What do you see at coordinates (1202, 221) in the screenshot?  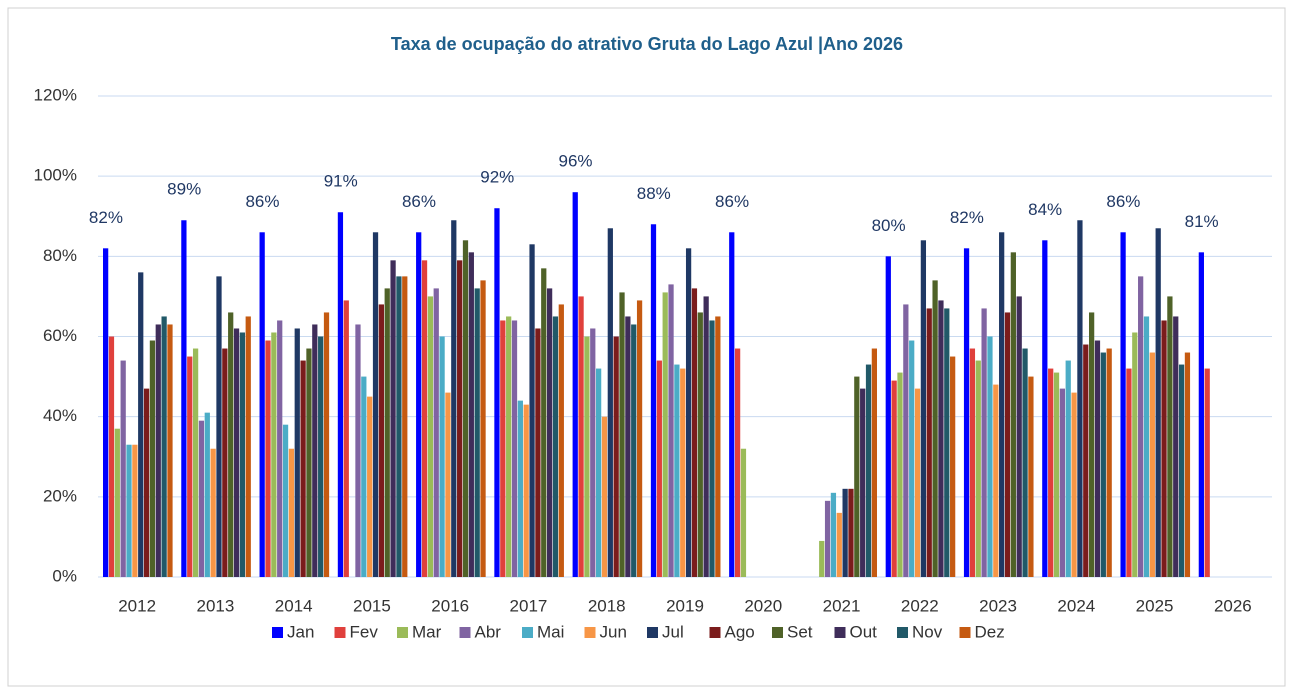 I see `data-label: 81%` at bounding box center [1202, 221].